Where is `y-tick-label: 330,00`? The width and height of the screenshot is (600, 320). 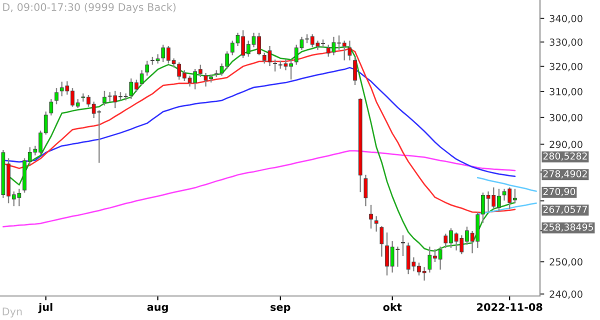
y-tick-label: 330,00 is located at coordinates (566, 42).